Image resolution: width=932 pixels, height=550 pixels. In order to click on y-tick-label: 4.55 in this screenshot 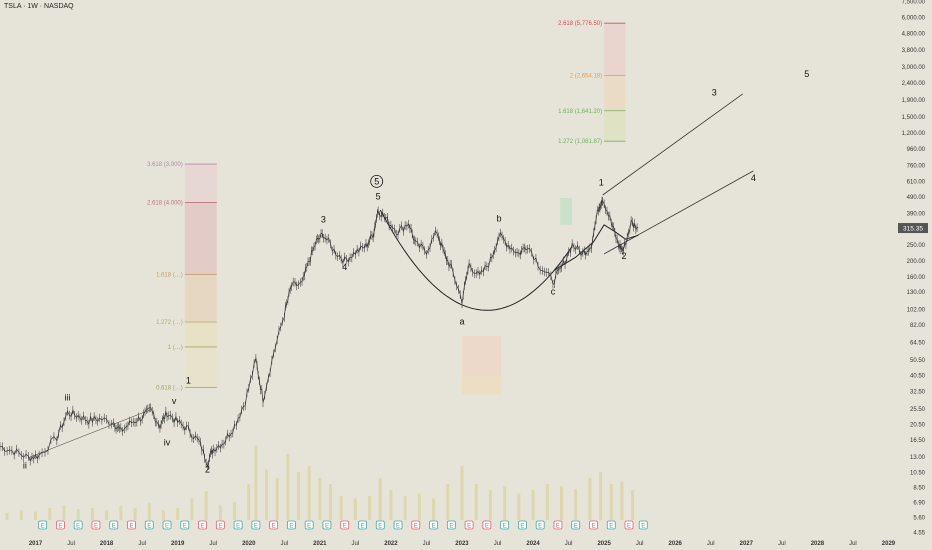, I will do `click(919, 533)`.